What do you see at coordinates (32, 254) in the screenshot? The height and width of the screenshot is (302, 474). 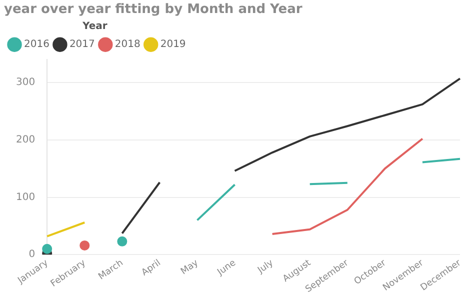 I see `y-tick-label: 0` at bounding box center [32, 254].